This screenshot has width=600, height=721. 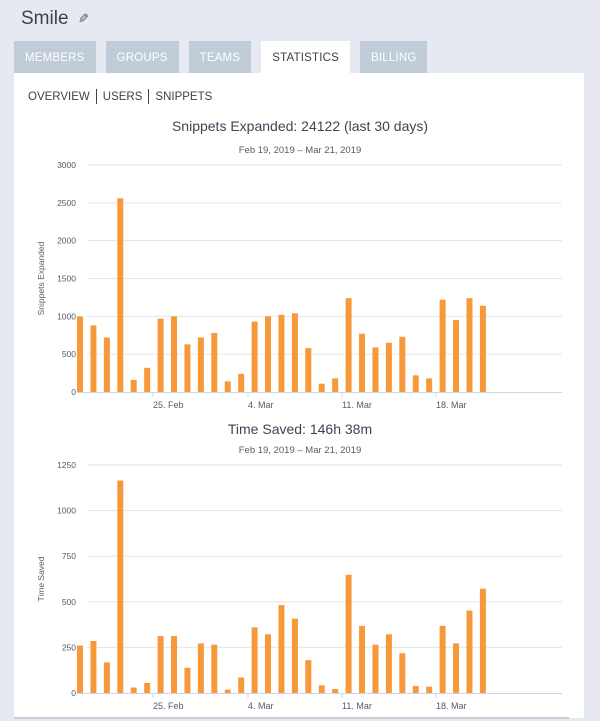 I want to click on y-tick-label: 2000, so click(x=66, y=241).